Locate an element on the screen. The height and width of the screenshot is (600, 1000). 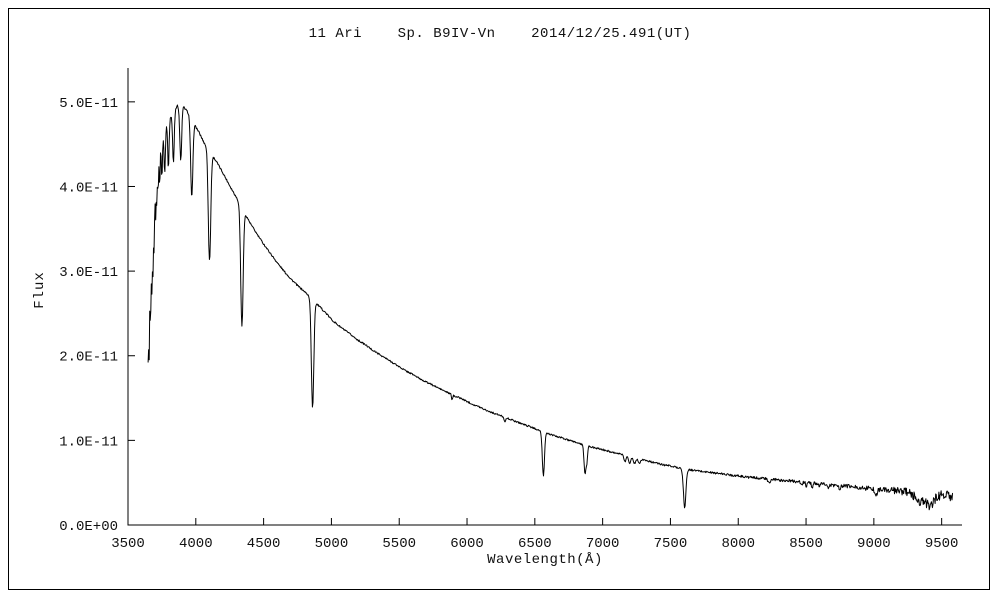
chart-title: 11 Ari Sp. B9IV-Vn 2014/12/25.491(UT) is located at coordinates (500, 34).